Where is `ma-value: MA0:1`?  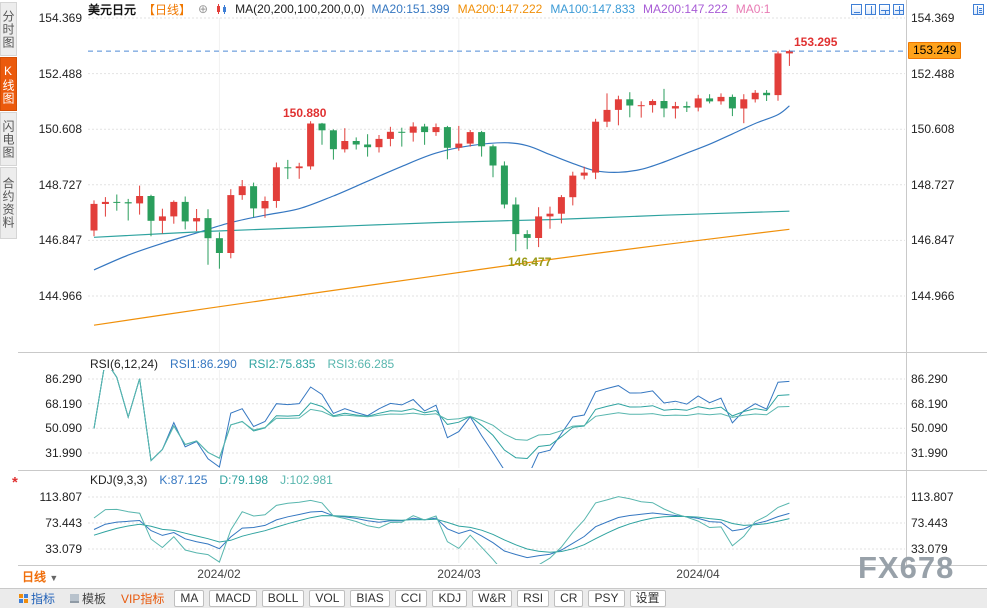 ma-value: MA0:1 is located at coordinates (753, 9).